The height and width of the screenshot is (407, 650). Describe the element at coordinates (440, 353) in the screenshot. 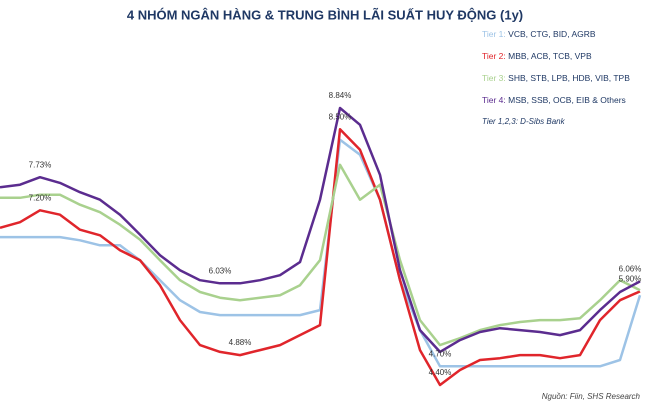

I see `data-label: 4.70%` at that location.